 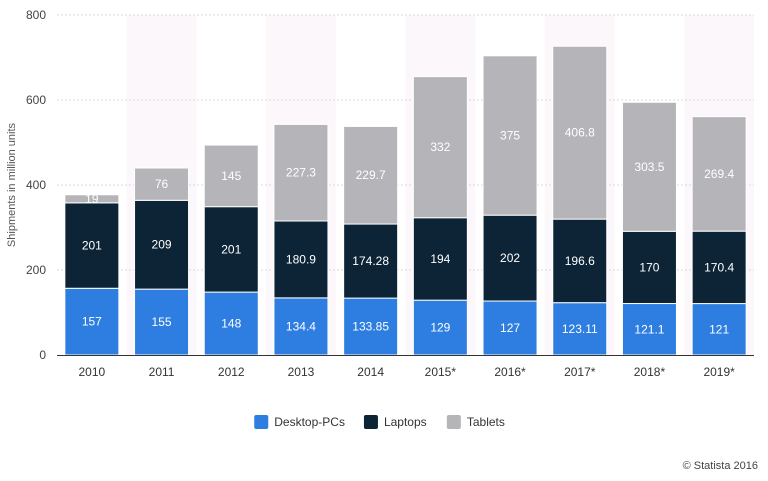 What do you see at coordinates (580, 372) in the screenshot?
I see `x-tick-label: 2017*` at bounding box center [580, 372].